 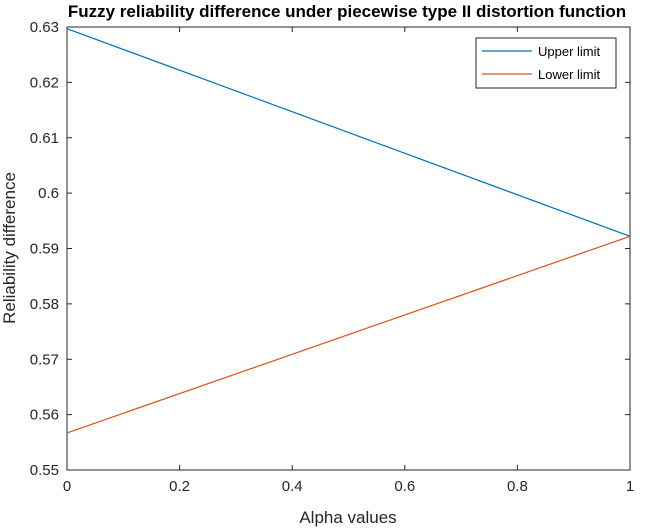 What do you see at coordinates (67, 486) in the screenshot?
I see `x-tick-label: 0` at bounding box center [67, 486].